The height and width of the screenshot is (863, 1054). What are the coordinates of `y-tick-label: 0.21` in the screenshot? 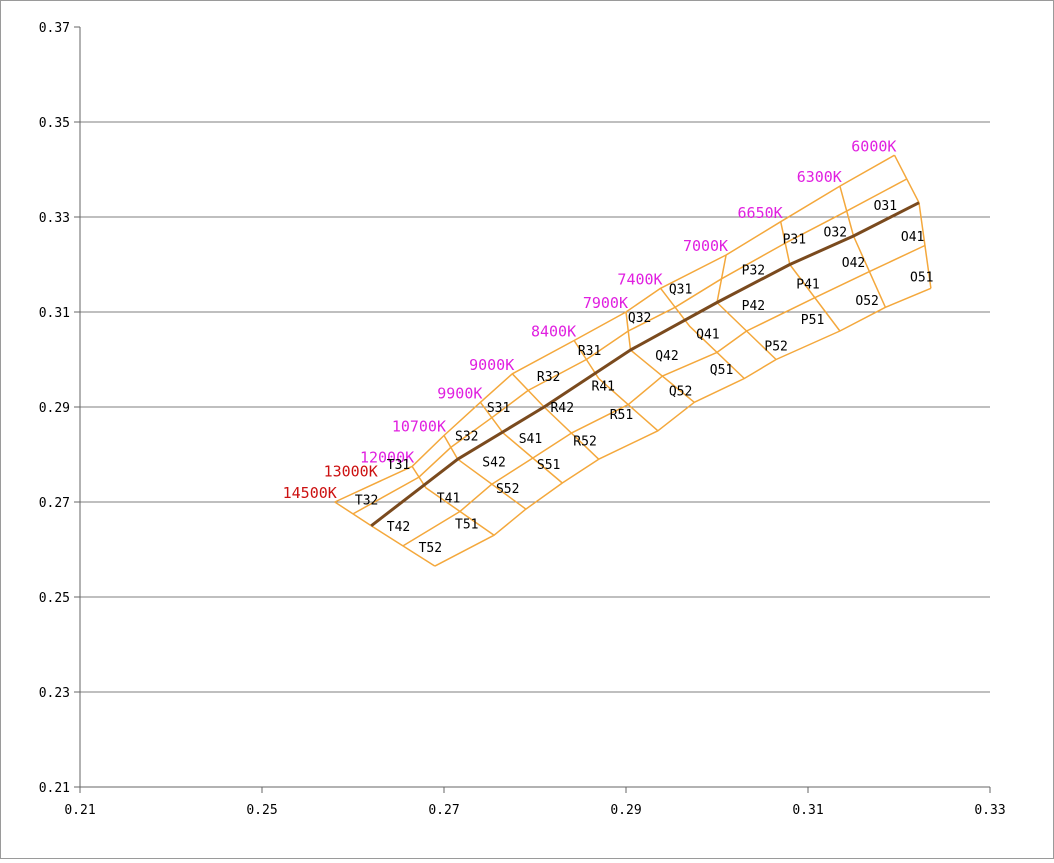 It's located at (54, 788).